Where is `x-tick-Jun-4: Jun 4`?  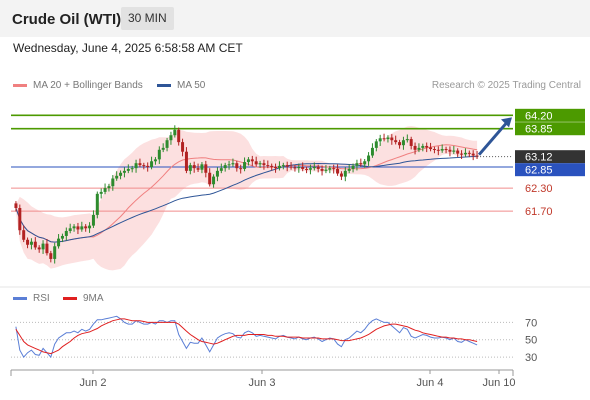 x-tick-Jun-4: Jun 4 is located at coordinates (430, 383).